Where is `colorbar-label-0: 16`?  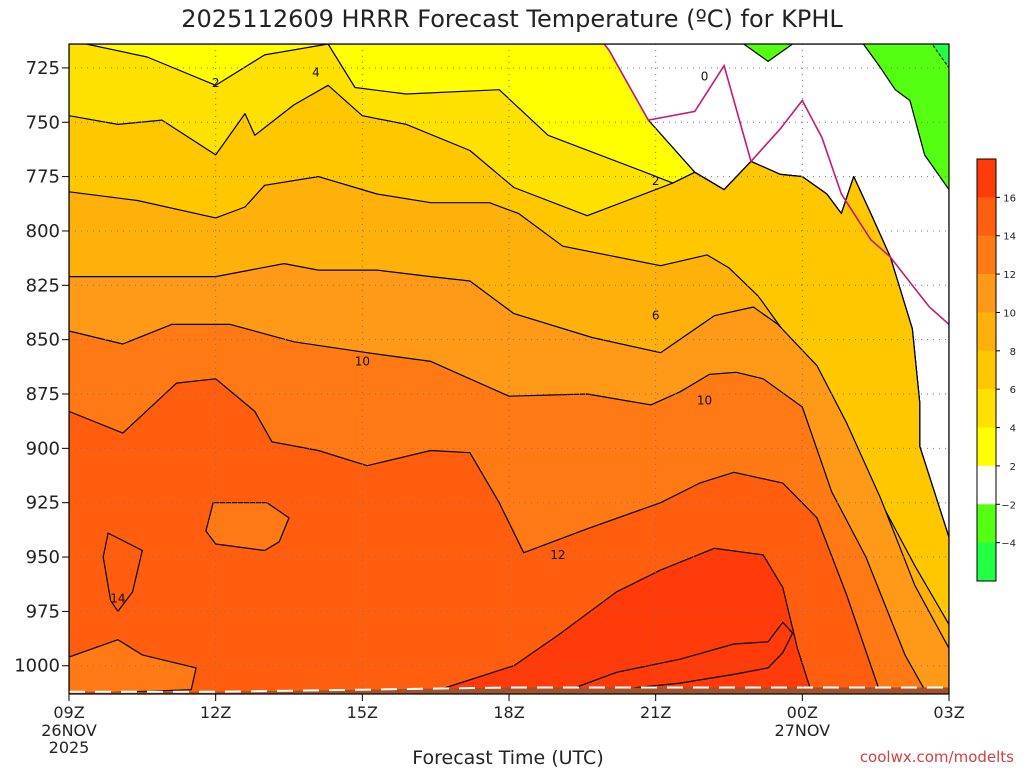
colorbar-label-0: 16 is located at coordinates (1009, 198).